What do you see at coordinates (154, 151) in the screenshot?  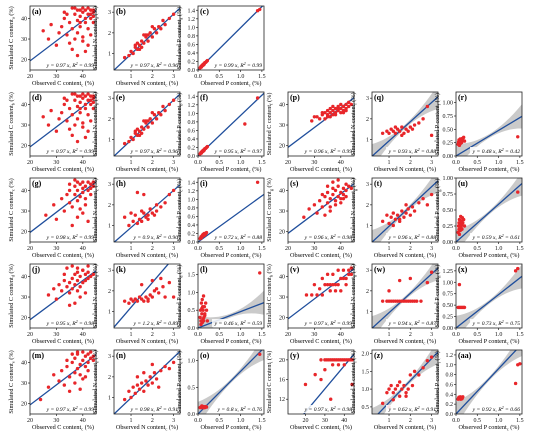 I see `regression-equation: y = 0.97 x, R2 = 0.96` at bounding box center [154, 151].